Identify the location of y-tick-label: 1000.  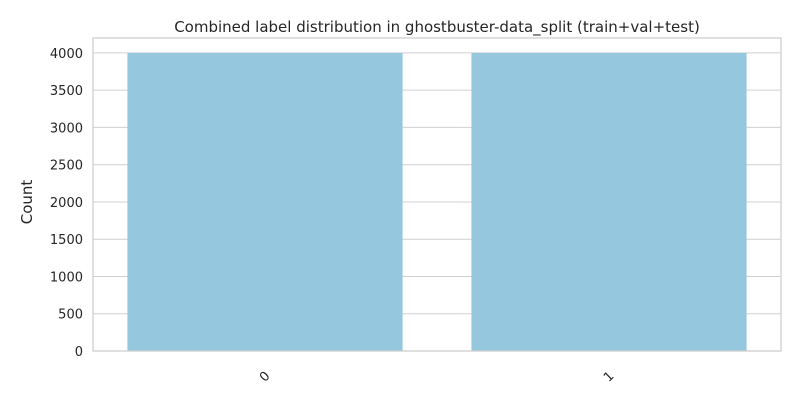
(66, 277).